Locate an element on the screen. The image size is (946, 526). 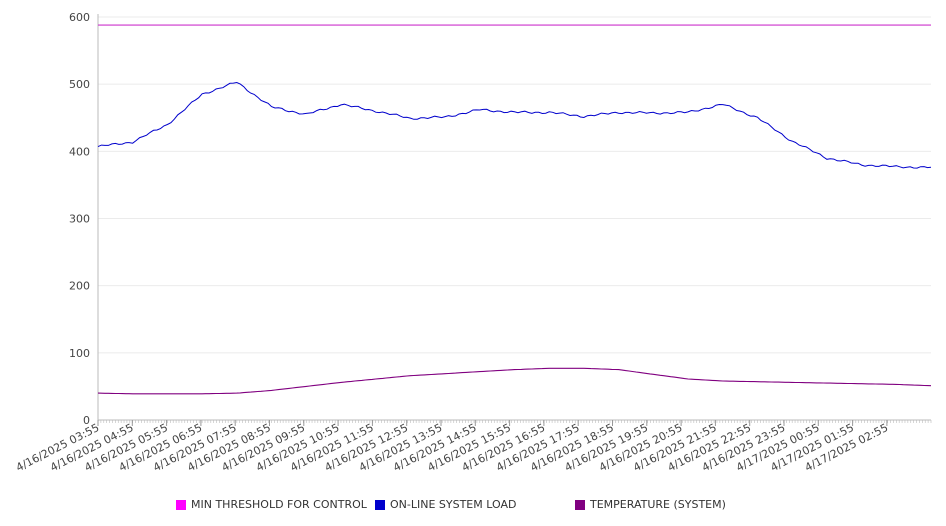
legend-label: TEMPERATURE (SYSTEM) is located at coordinates (658, 504).